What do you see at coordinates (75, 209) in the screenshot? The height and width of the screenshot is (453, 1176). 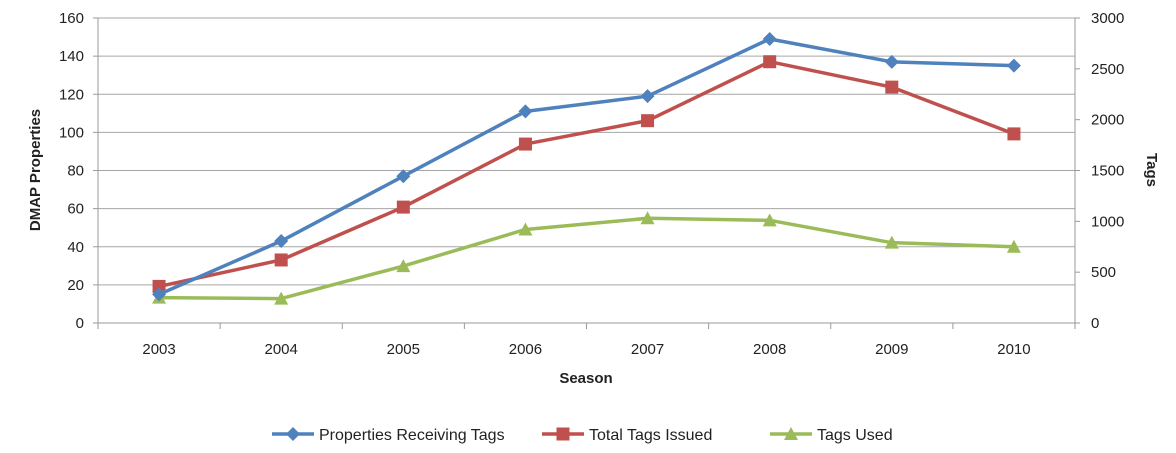 I see `left-y-tick-label: 60` at bounding box center [75, 209].